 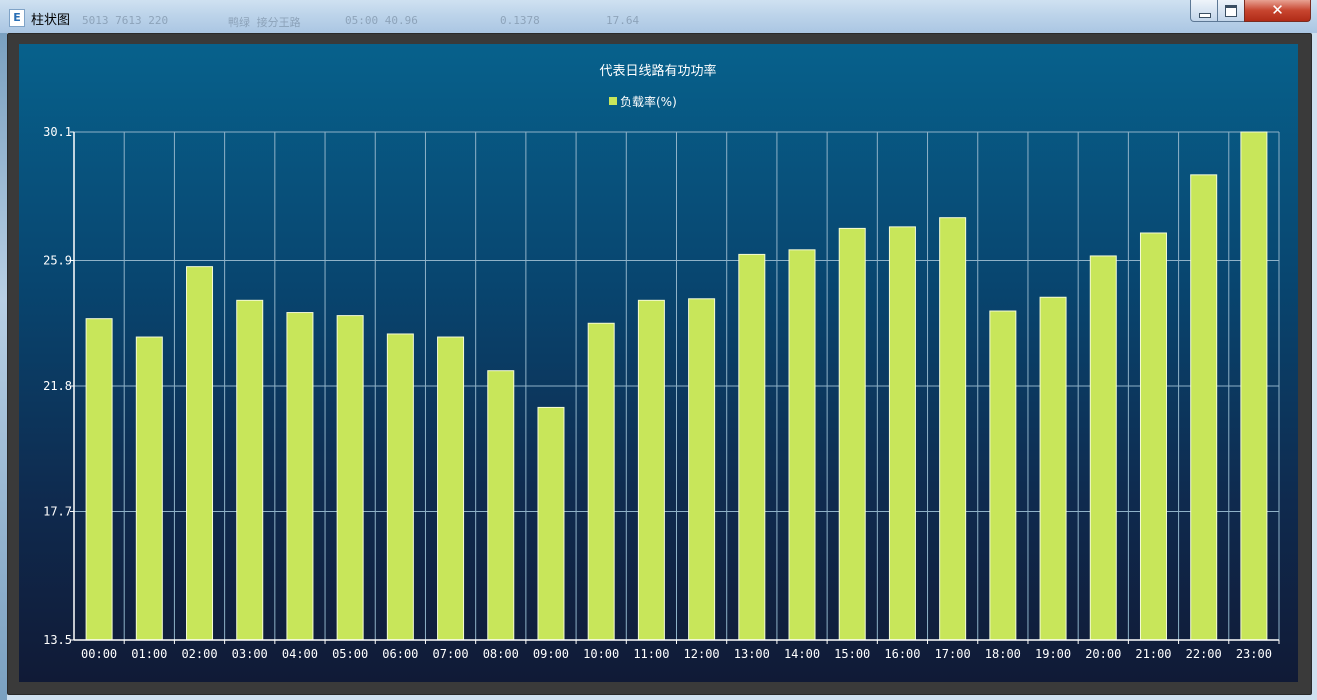 I want to click on x-tick-label: 09:00, so click(x=551, y=654).